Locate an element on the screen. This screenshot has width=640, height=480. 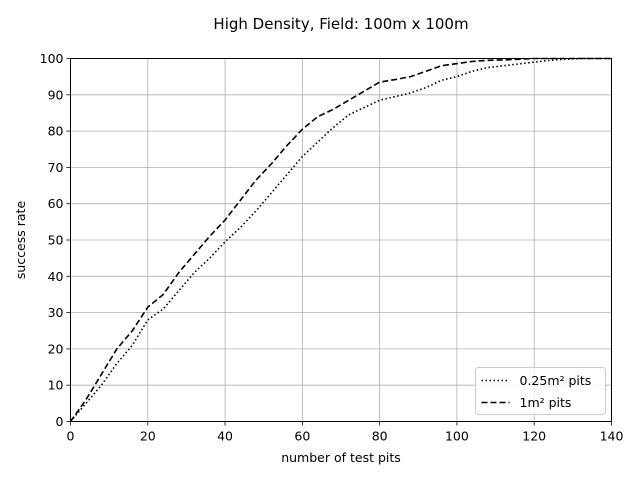
chart-title: High Density, Field: 100m x 100m is located at coordinates (340, 24).